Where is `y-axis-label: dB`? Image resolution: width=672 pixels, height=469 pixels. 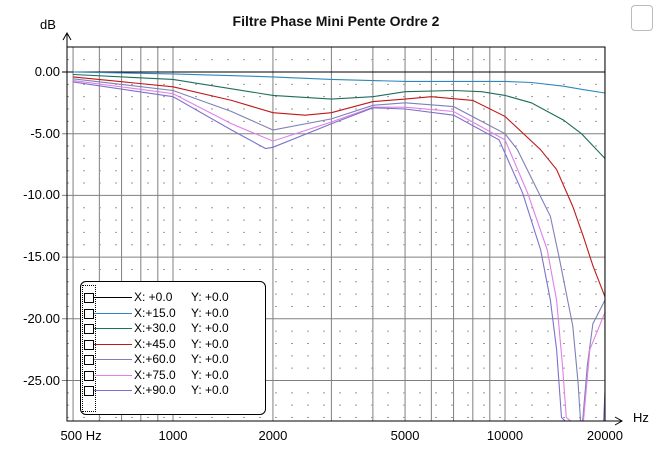
y-axis-label: dB is located at coordinates (48, 24).